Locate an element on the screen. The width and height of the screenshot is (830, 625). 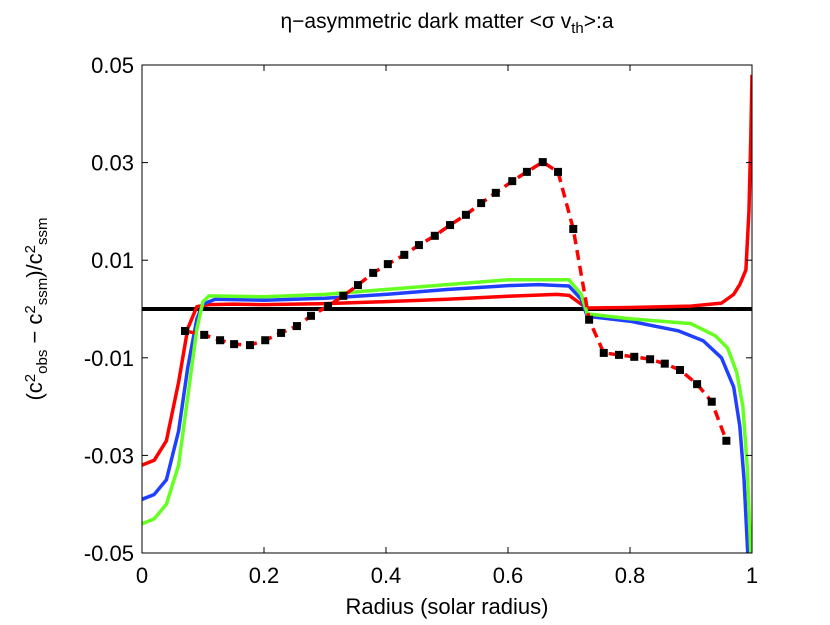
y-tick-label: -0.03 is located at coordinates (109, 455).